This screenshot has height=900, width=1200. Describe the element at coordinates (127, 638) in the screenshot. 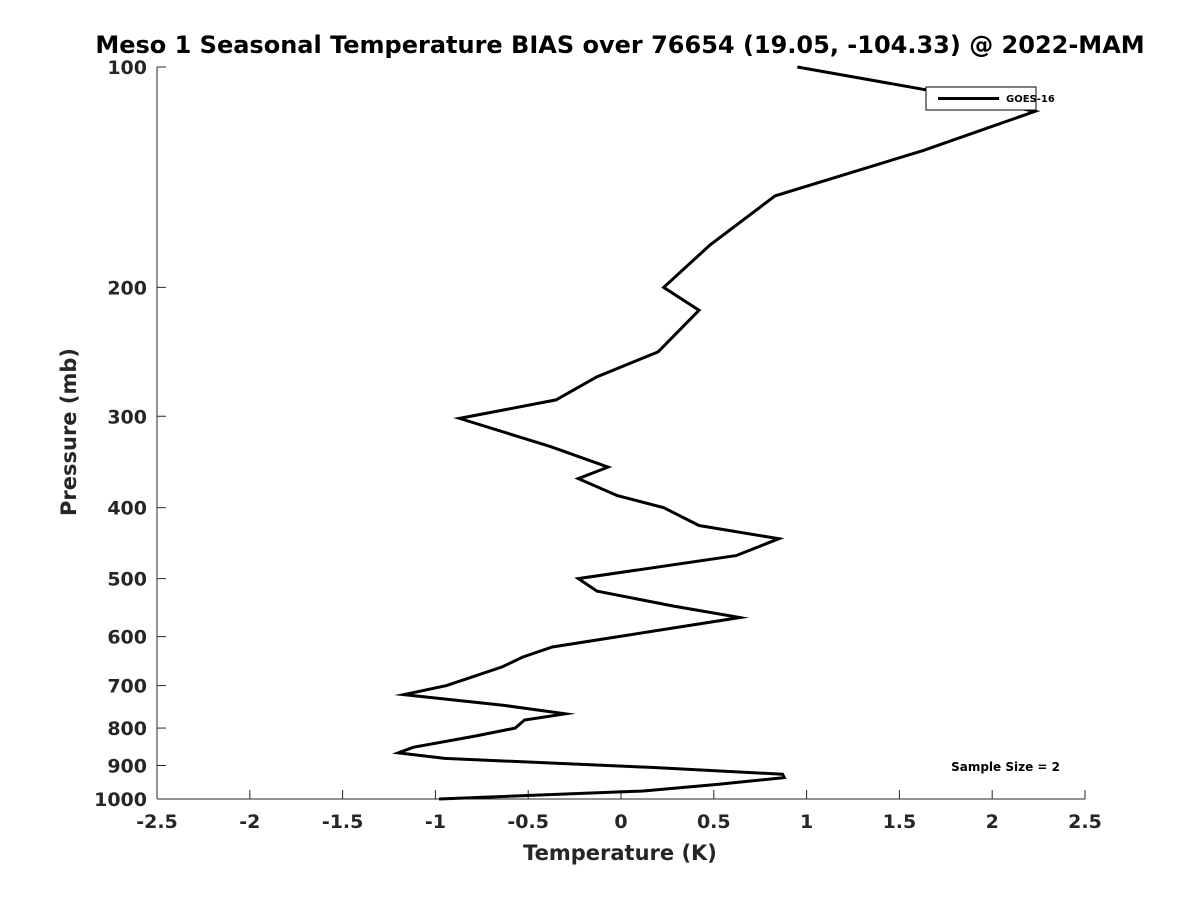

I see `y-tick-label: 600` at that location.